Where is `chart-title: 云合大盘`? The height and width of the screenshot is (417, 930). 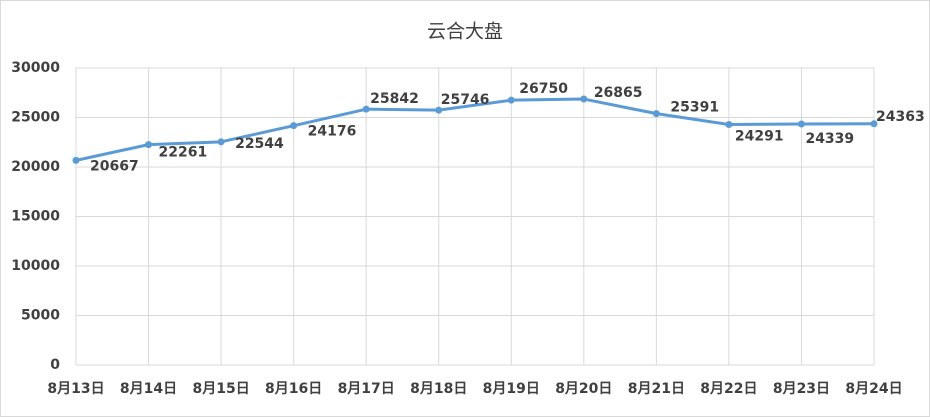
chart-title: 云合大盘 is located at coordinates (465, 32).